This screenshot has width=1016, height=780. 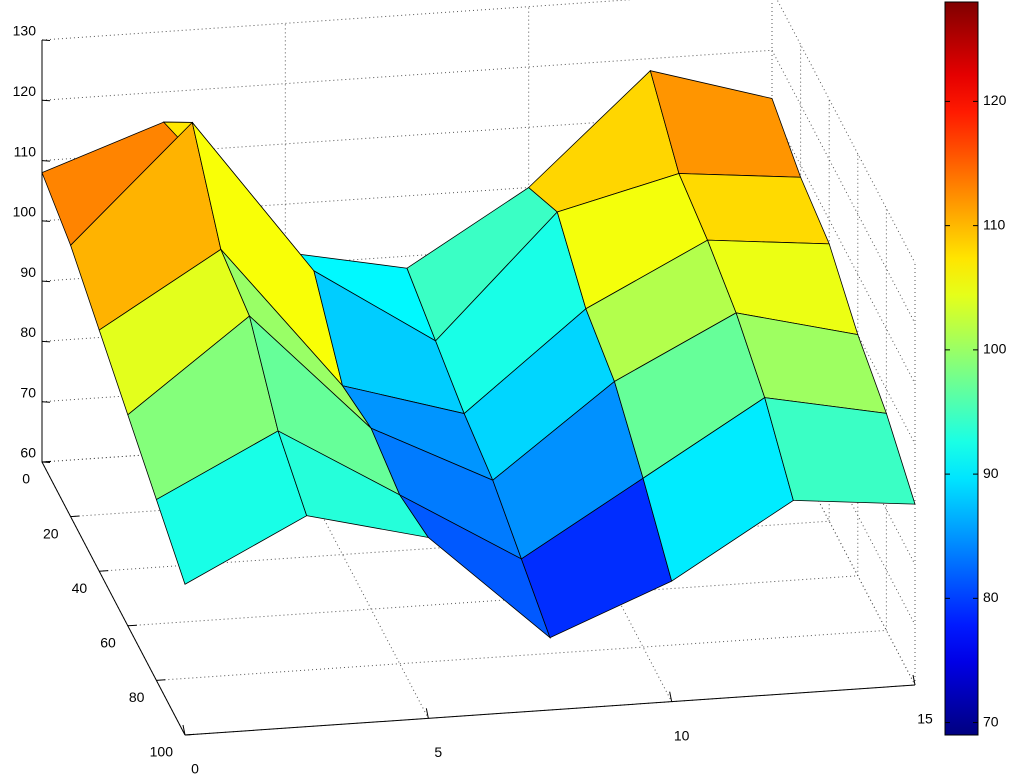 I want to click on colorbar-tick-label: 110, so click(x=994, y=224).